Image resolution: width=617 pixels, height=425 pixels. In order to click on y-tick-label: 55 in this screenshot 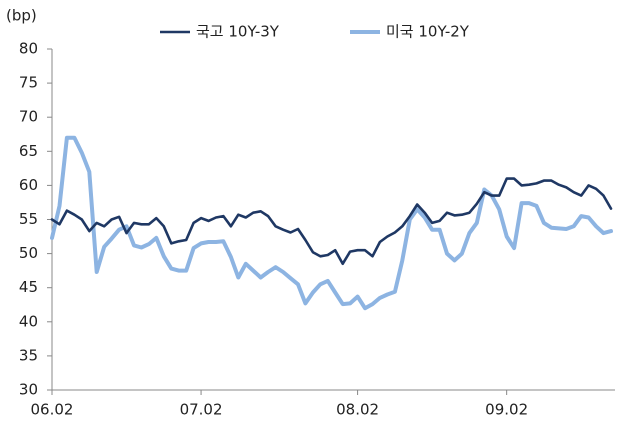, I will do `click(28, 219)`.